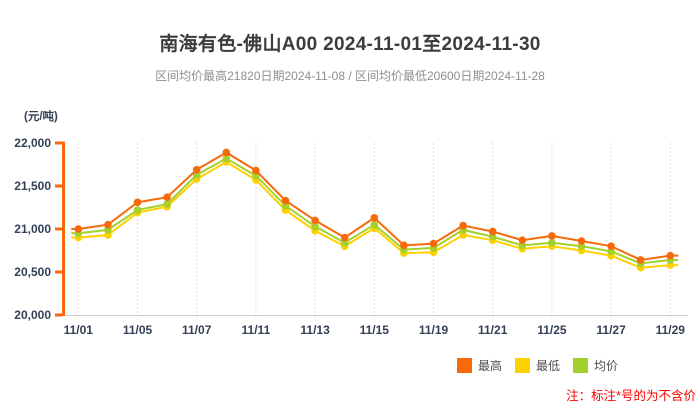 This screenshot has width=700, height=407. What do you see at coordinates (493, 330) in the screenshot?
I see `x-tick-label: 11/21` at bounding box center [493, 330].